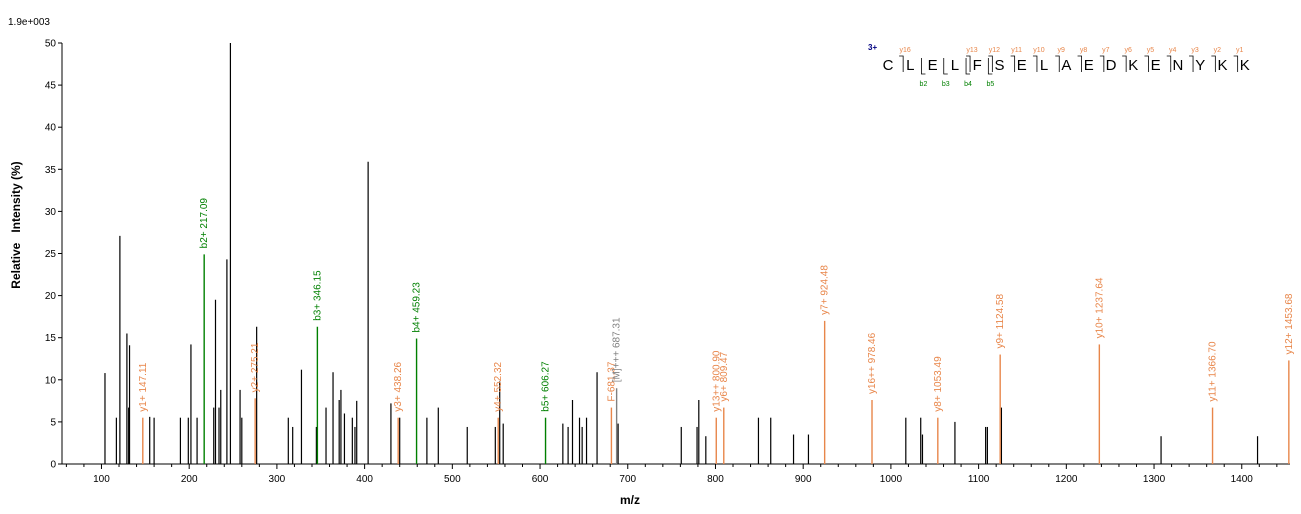 Image resolution: width=1301 pixels, height=514 pixels. Describe the element at coordinates (255, 367) in the screenshot. I see `peak-label: y2+ 275.21` at that location.